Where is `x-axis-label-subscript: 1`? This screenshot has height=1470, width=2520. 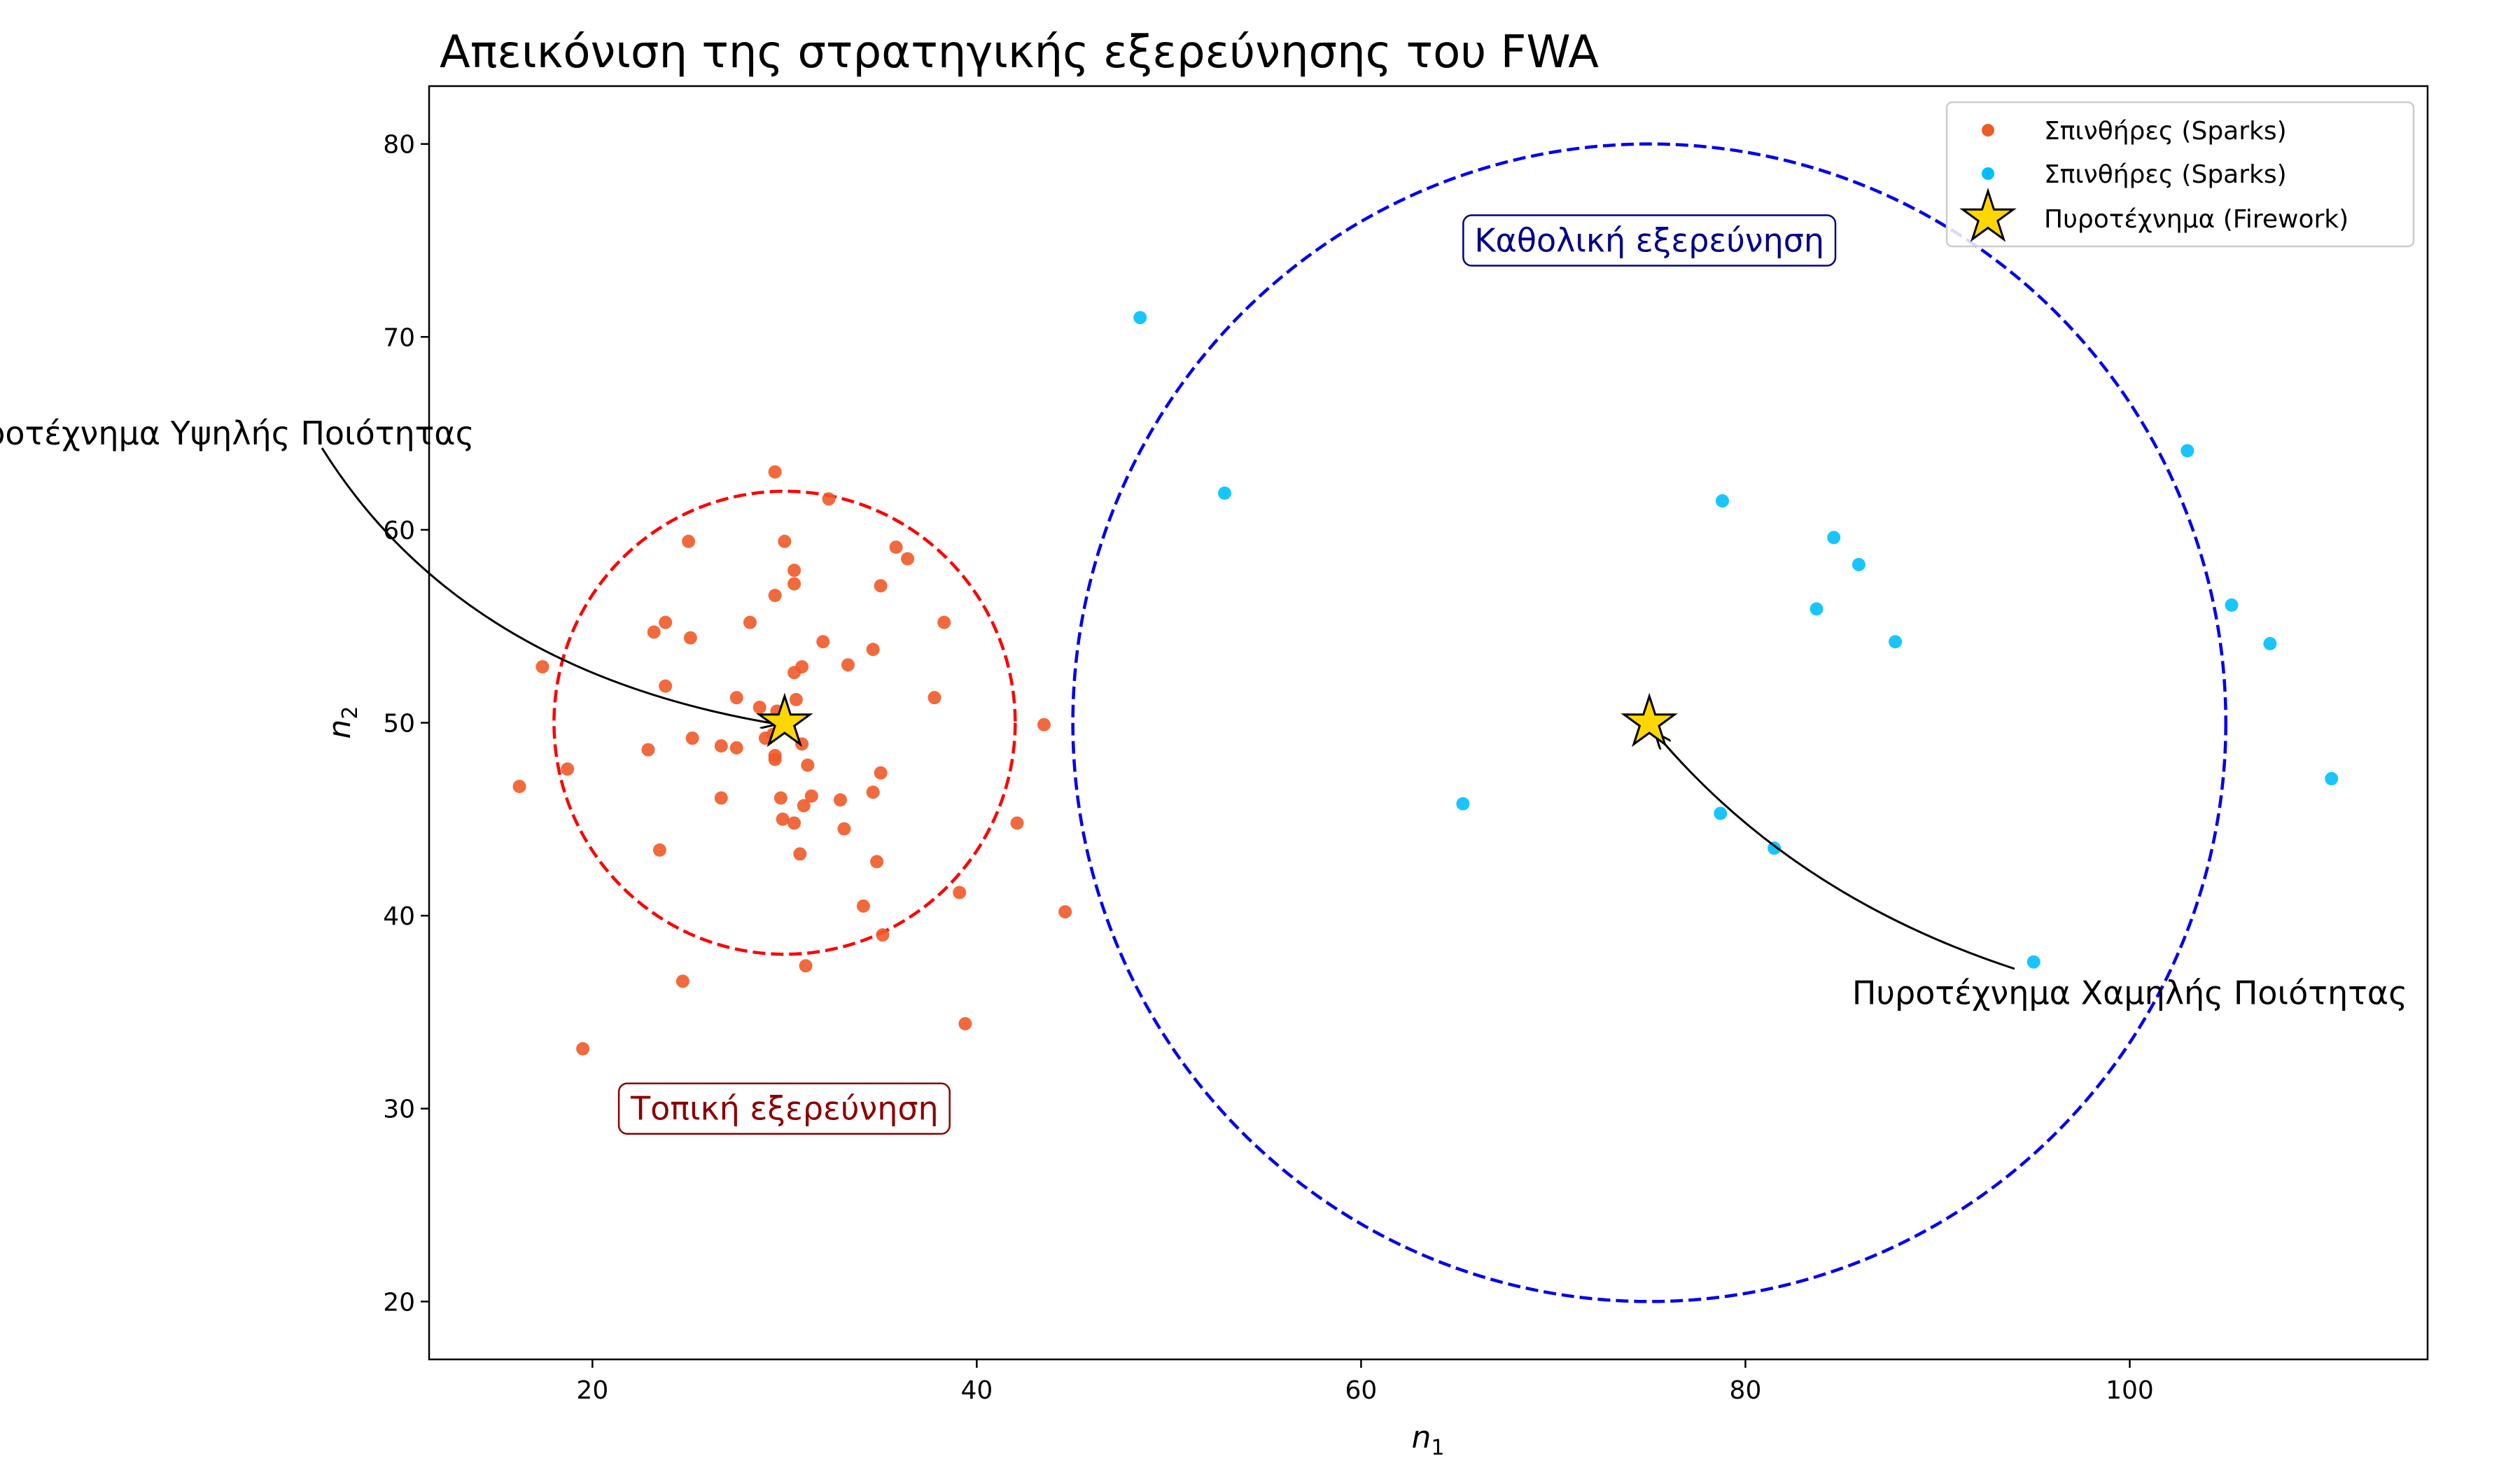 x-axis-label-subscript: 1 is located at coordinates (1437, 1448).